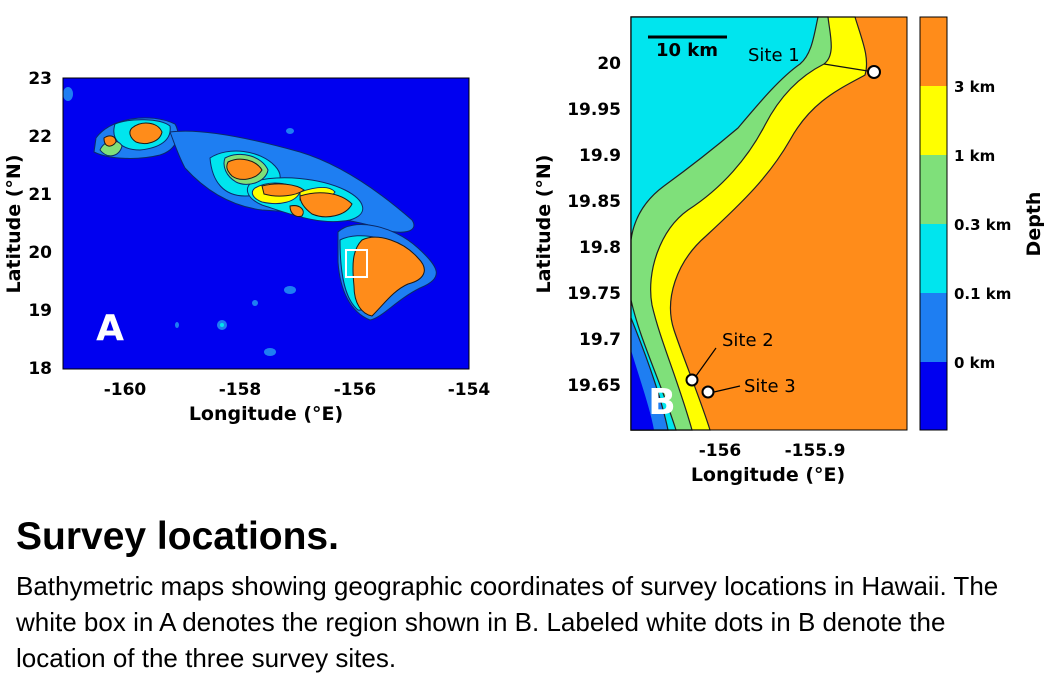 The width and height of the screenshot is (1050, 691). I want to click on colorbar: 3 km 1 km 0.3 km 0.1 km 0 km Depth, so click(982, 223).